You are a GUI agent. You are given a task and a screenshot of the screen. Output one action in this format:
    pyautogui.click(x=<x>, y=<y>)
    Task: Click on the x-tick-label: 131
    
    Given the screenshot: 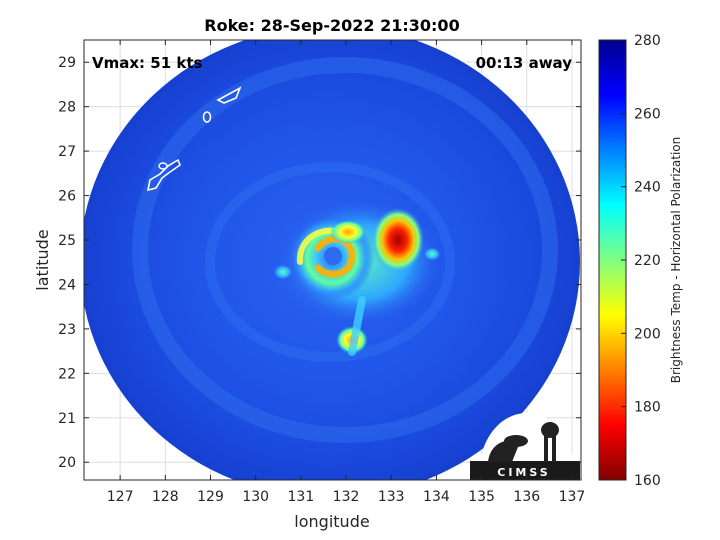 What is the action you would take?
    pyautogui.click(x=301, y=497)
    